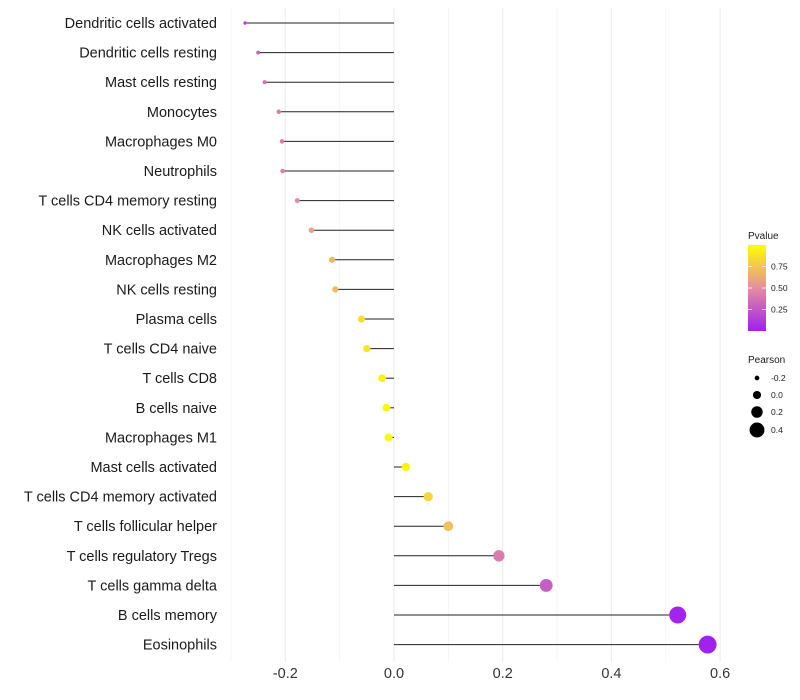  I want to click on x-tick-label: 0.0, so click(394, 674).